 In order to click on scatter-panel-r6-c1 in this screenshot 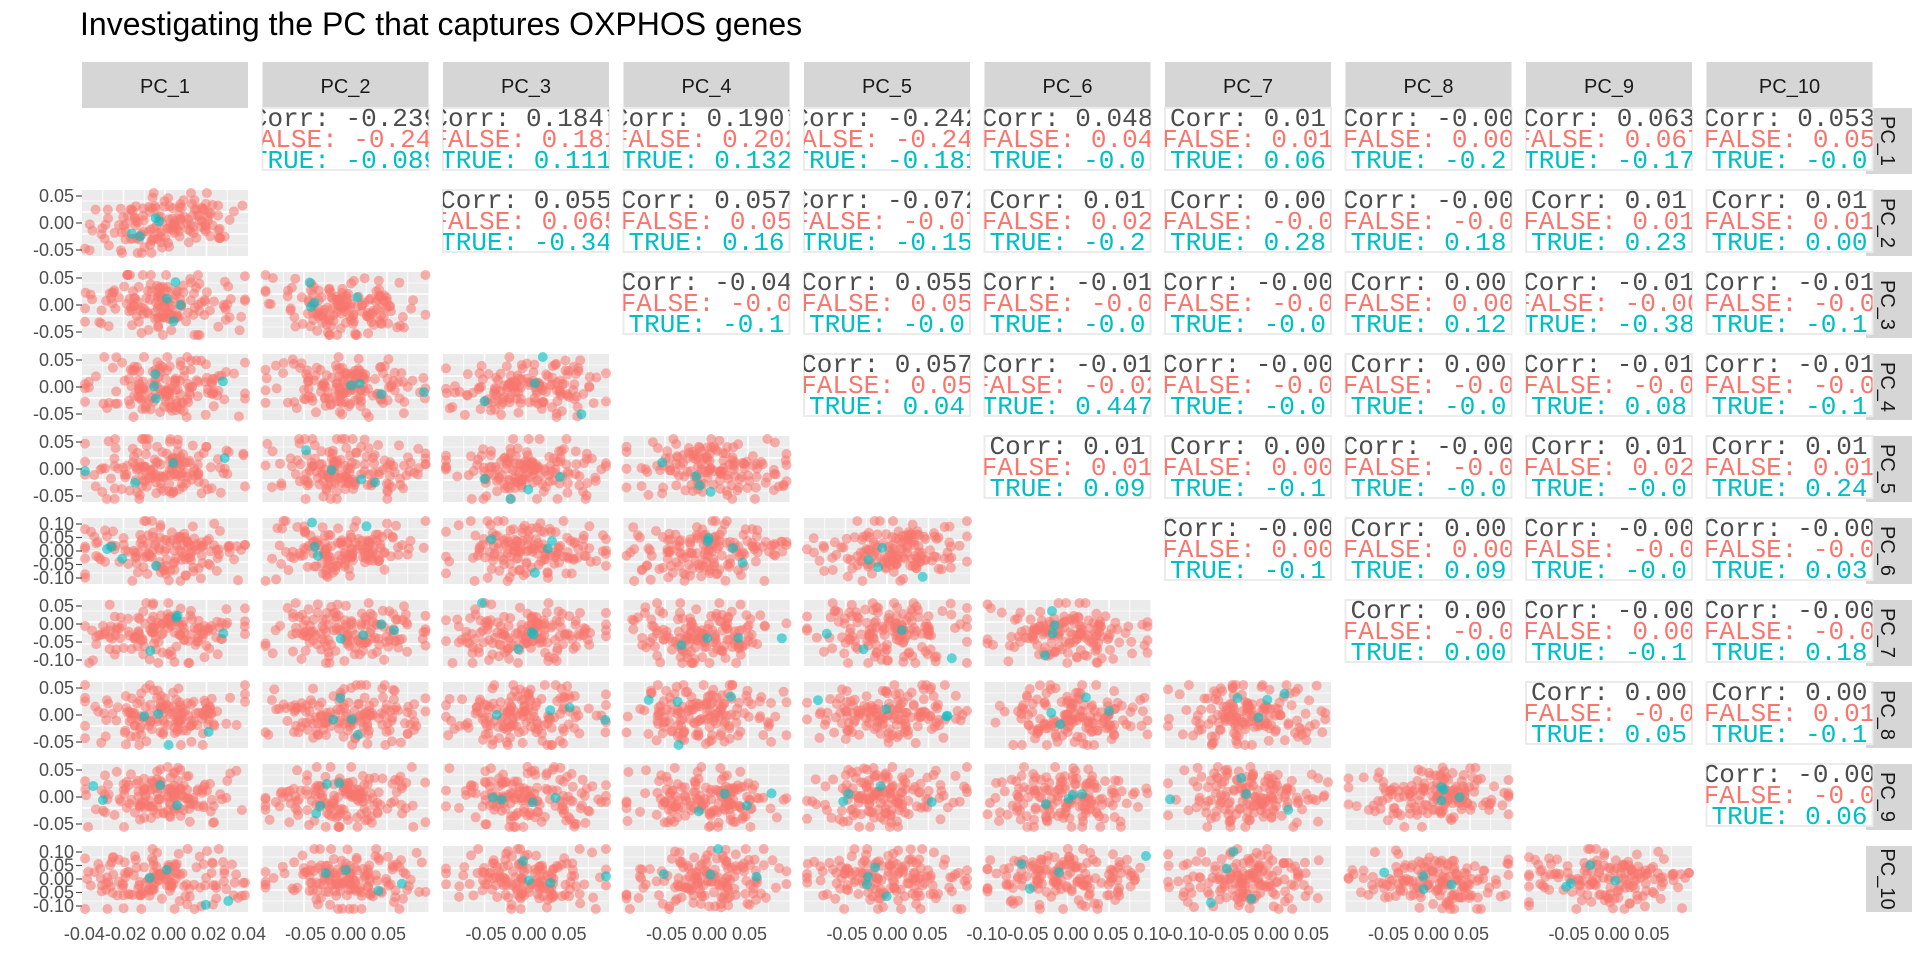, I will do `click(165, 551)`.